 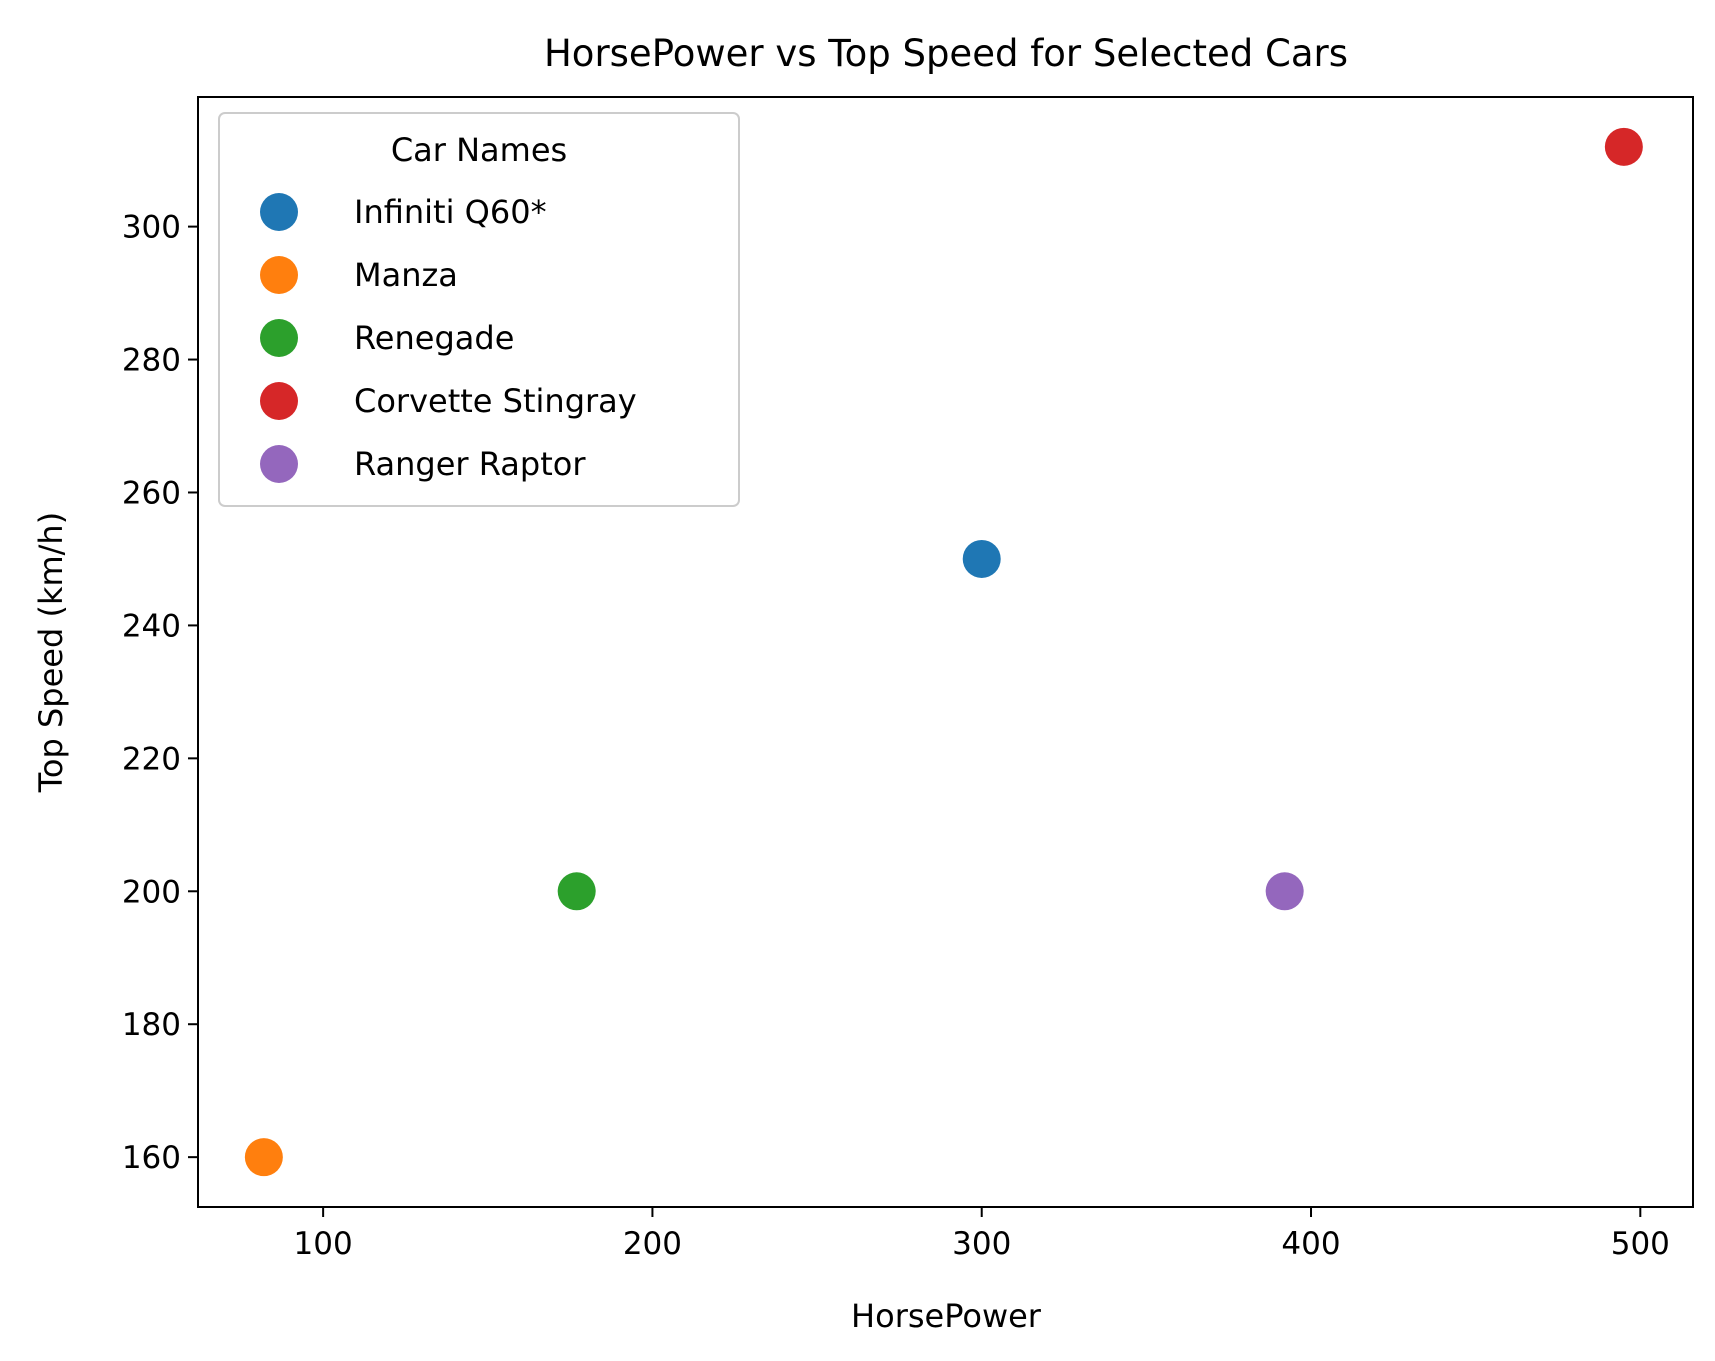 What do you see at coordinates (1310, 1244) in the screenshot?
I see `x-tick-label: 400` at bounding box center [1310, 1244].